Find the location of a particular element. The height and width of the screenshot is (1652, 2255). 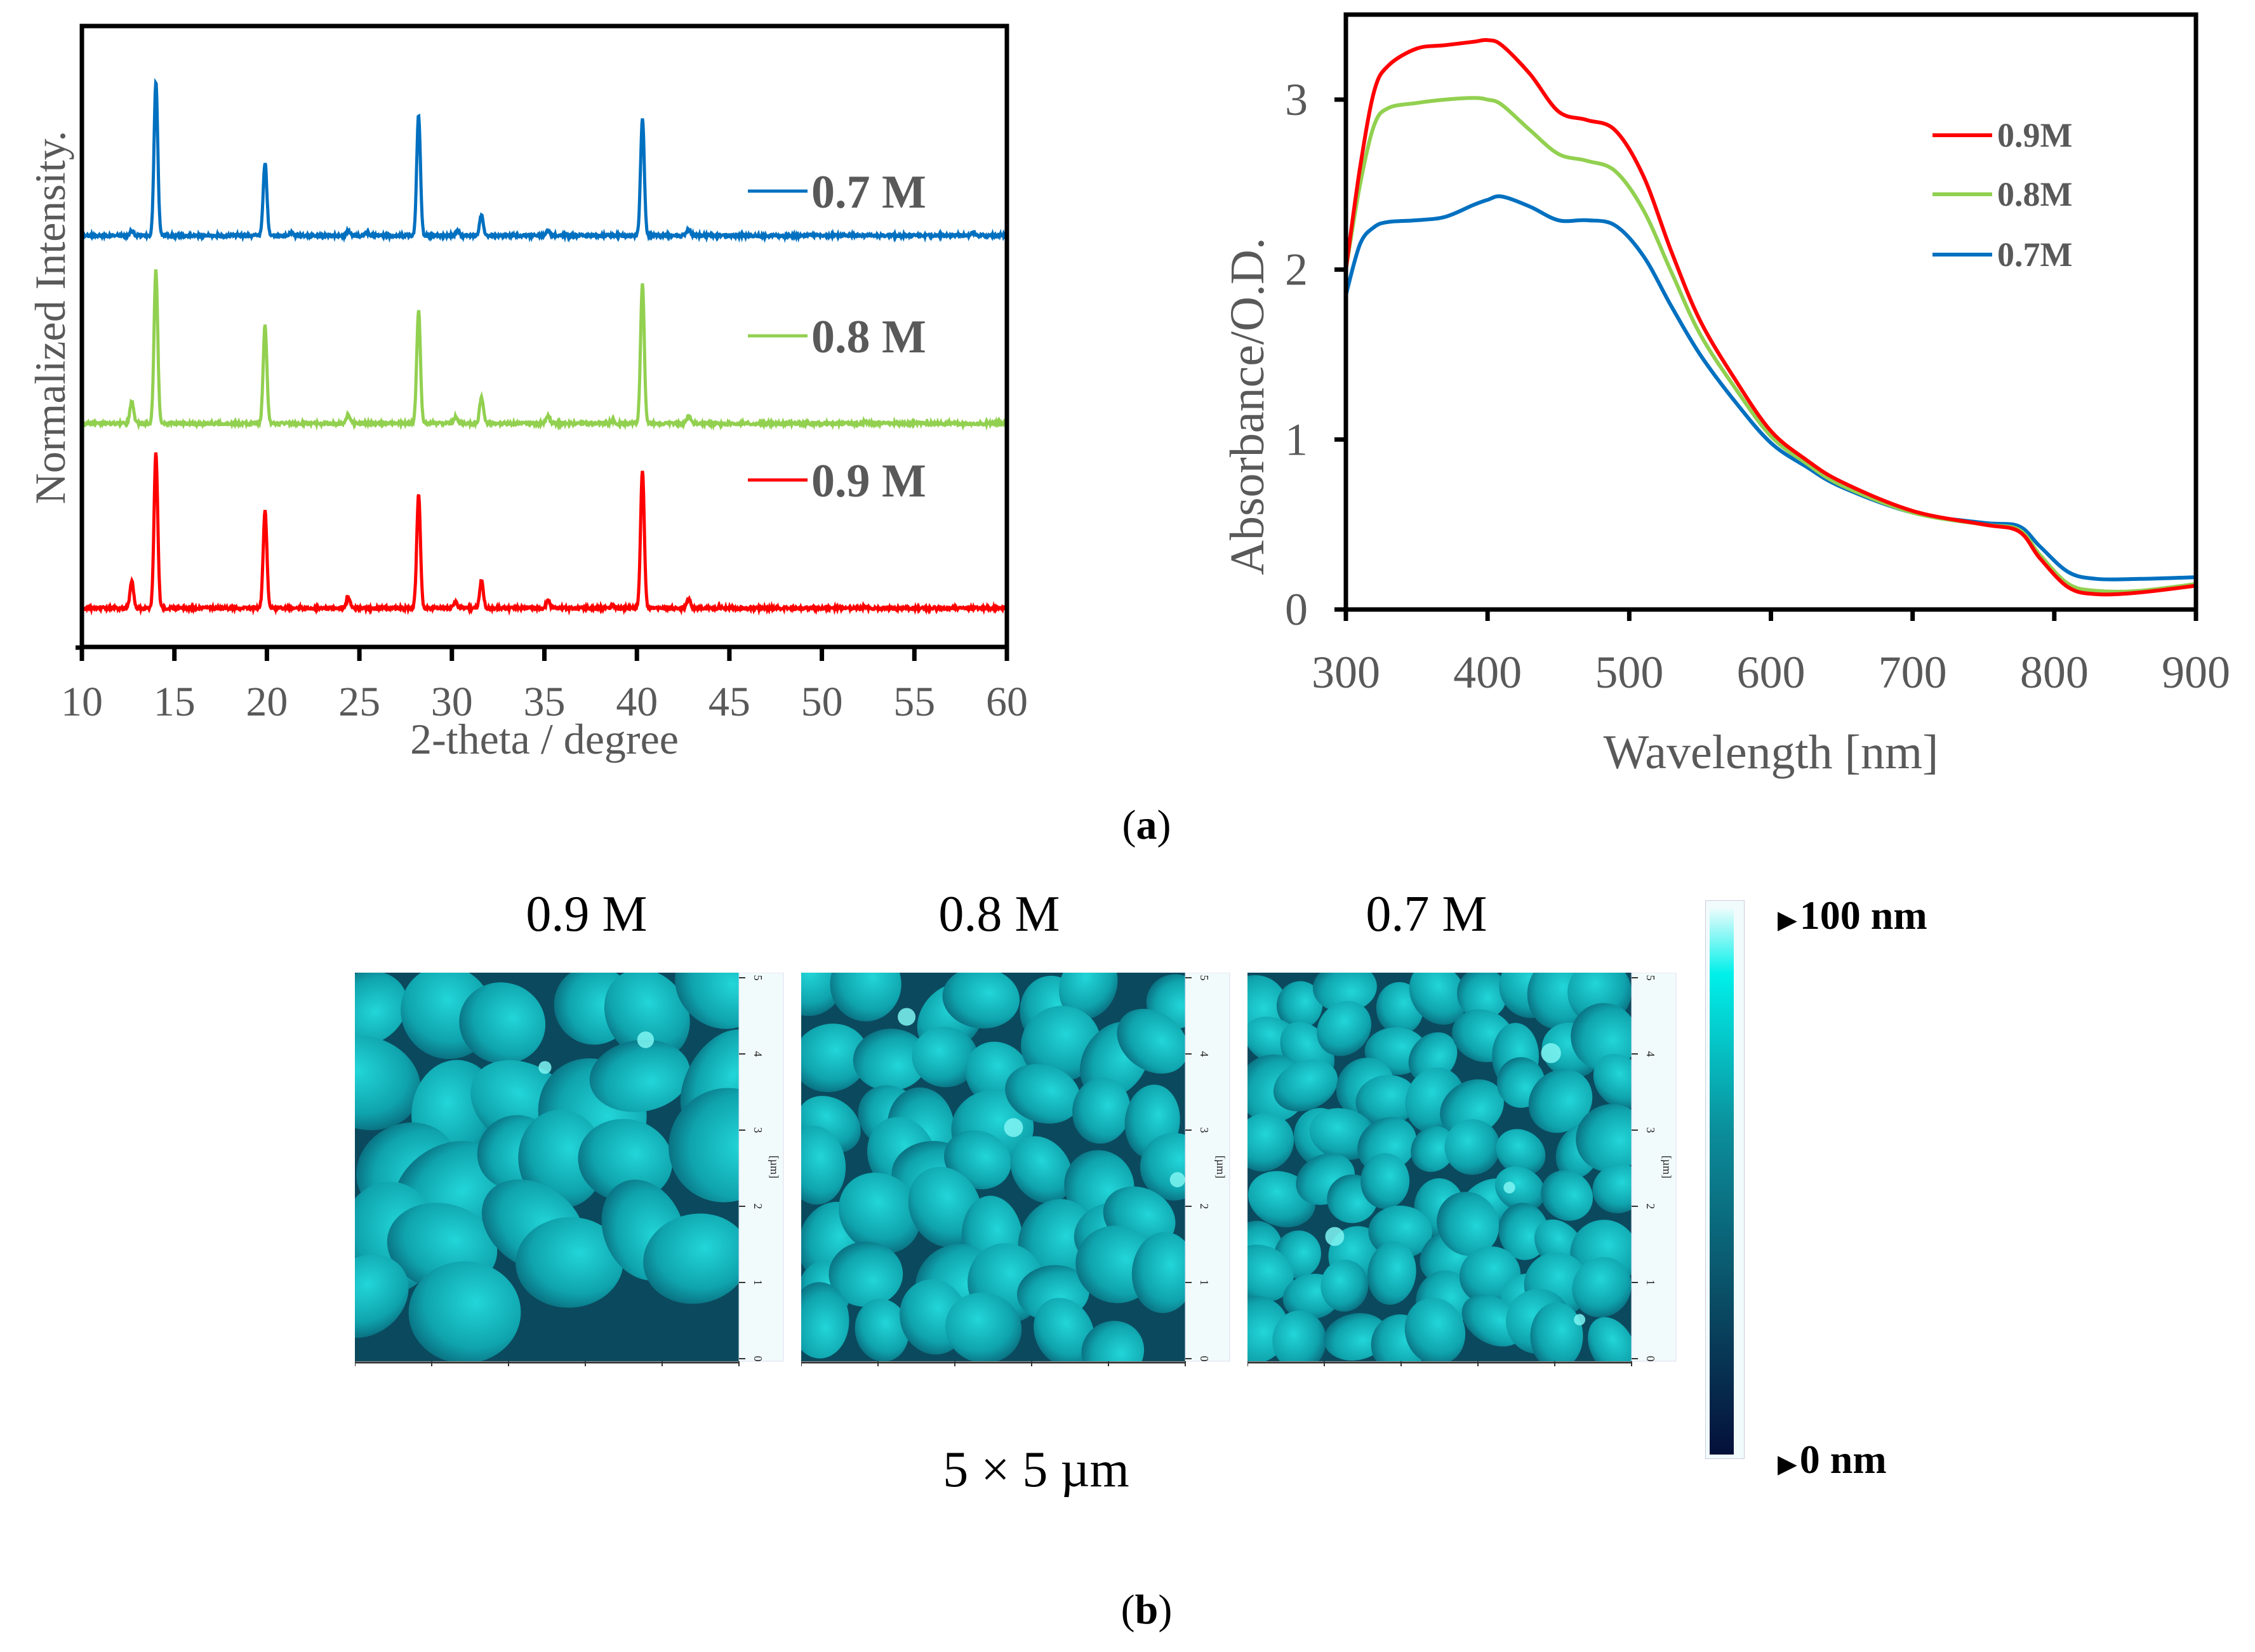

uv-x-tick-label: 700 is located at coordinates (1913, 672).